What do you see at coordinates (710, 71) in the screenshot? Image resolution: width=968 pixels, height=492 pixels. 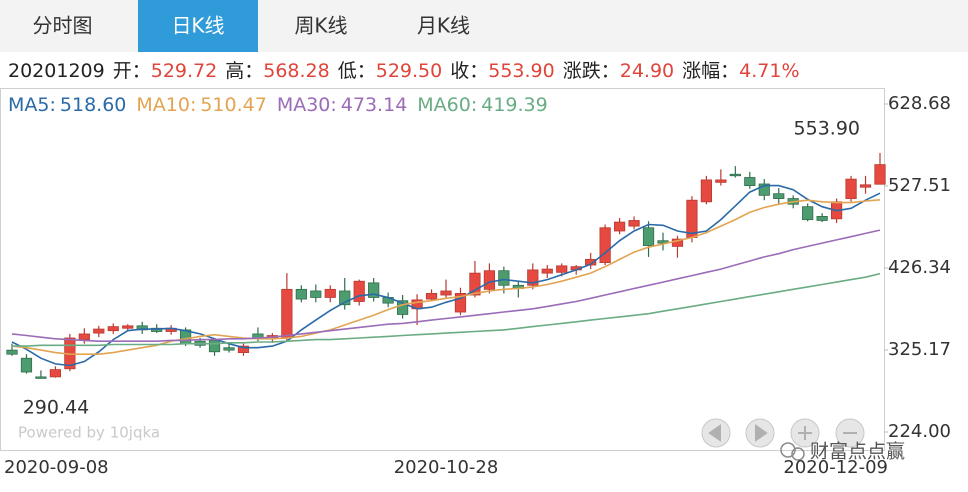 I see `quote-label: 涨幅：` at bounding box center [710, 71].